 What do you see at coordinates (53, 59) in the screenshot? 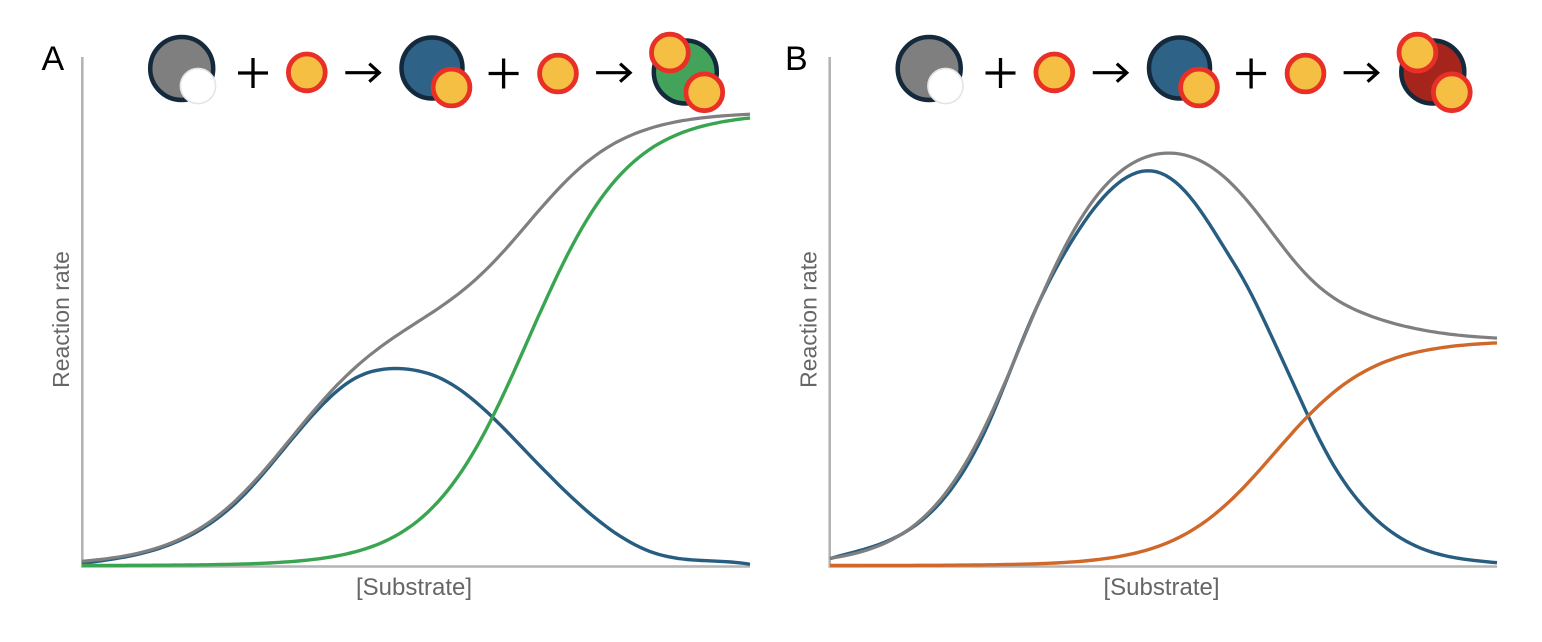
I see `svg-text: A` at bounding box center [53, 59].